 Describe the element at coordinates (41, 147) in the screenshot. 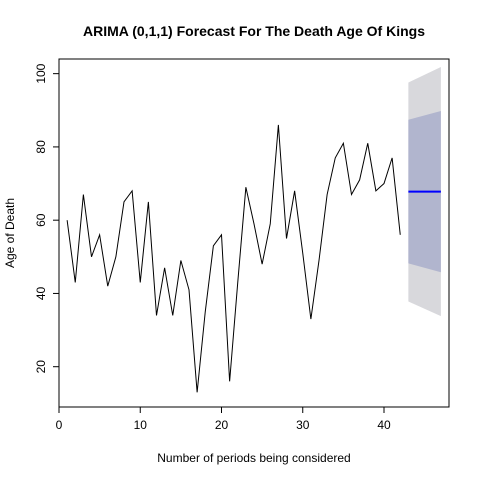

I see `y-tick-label: 80` at that location.